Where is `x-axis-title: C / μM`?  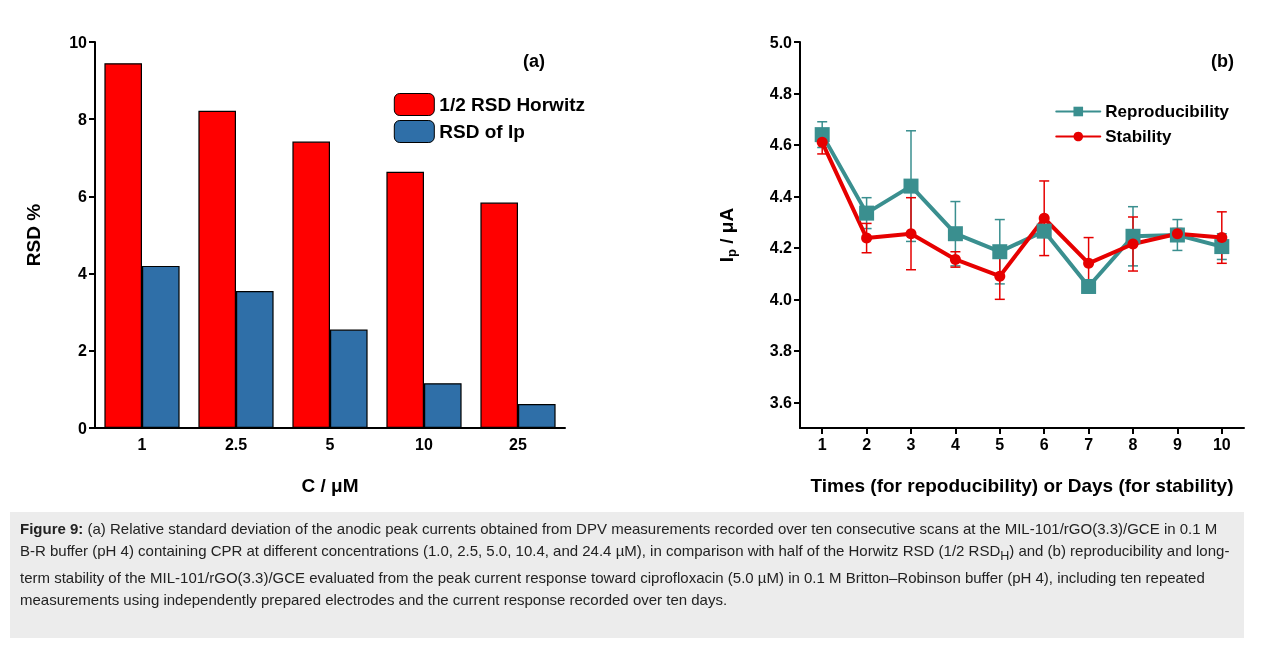 x-axis-title: C / μM is located at coordinates (330, 485).